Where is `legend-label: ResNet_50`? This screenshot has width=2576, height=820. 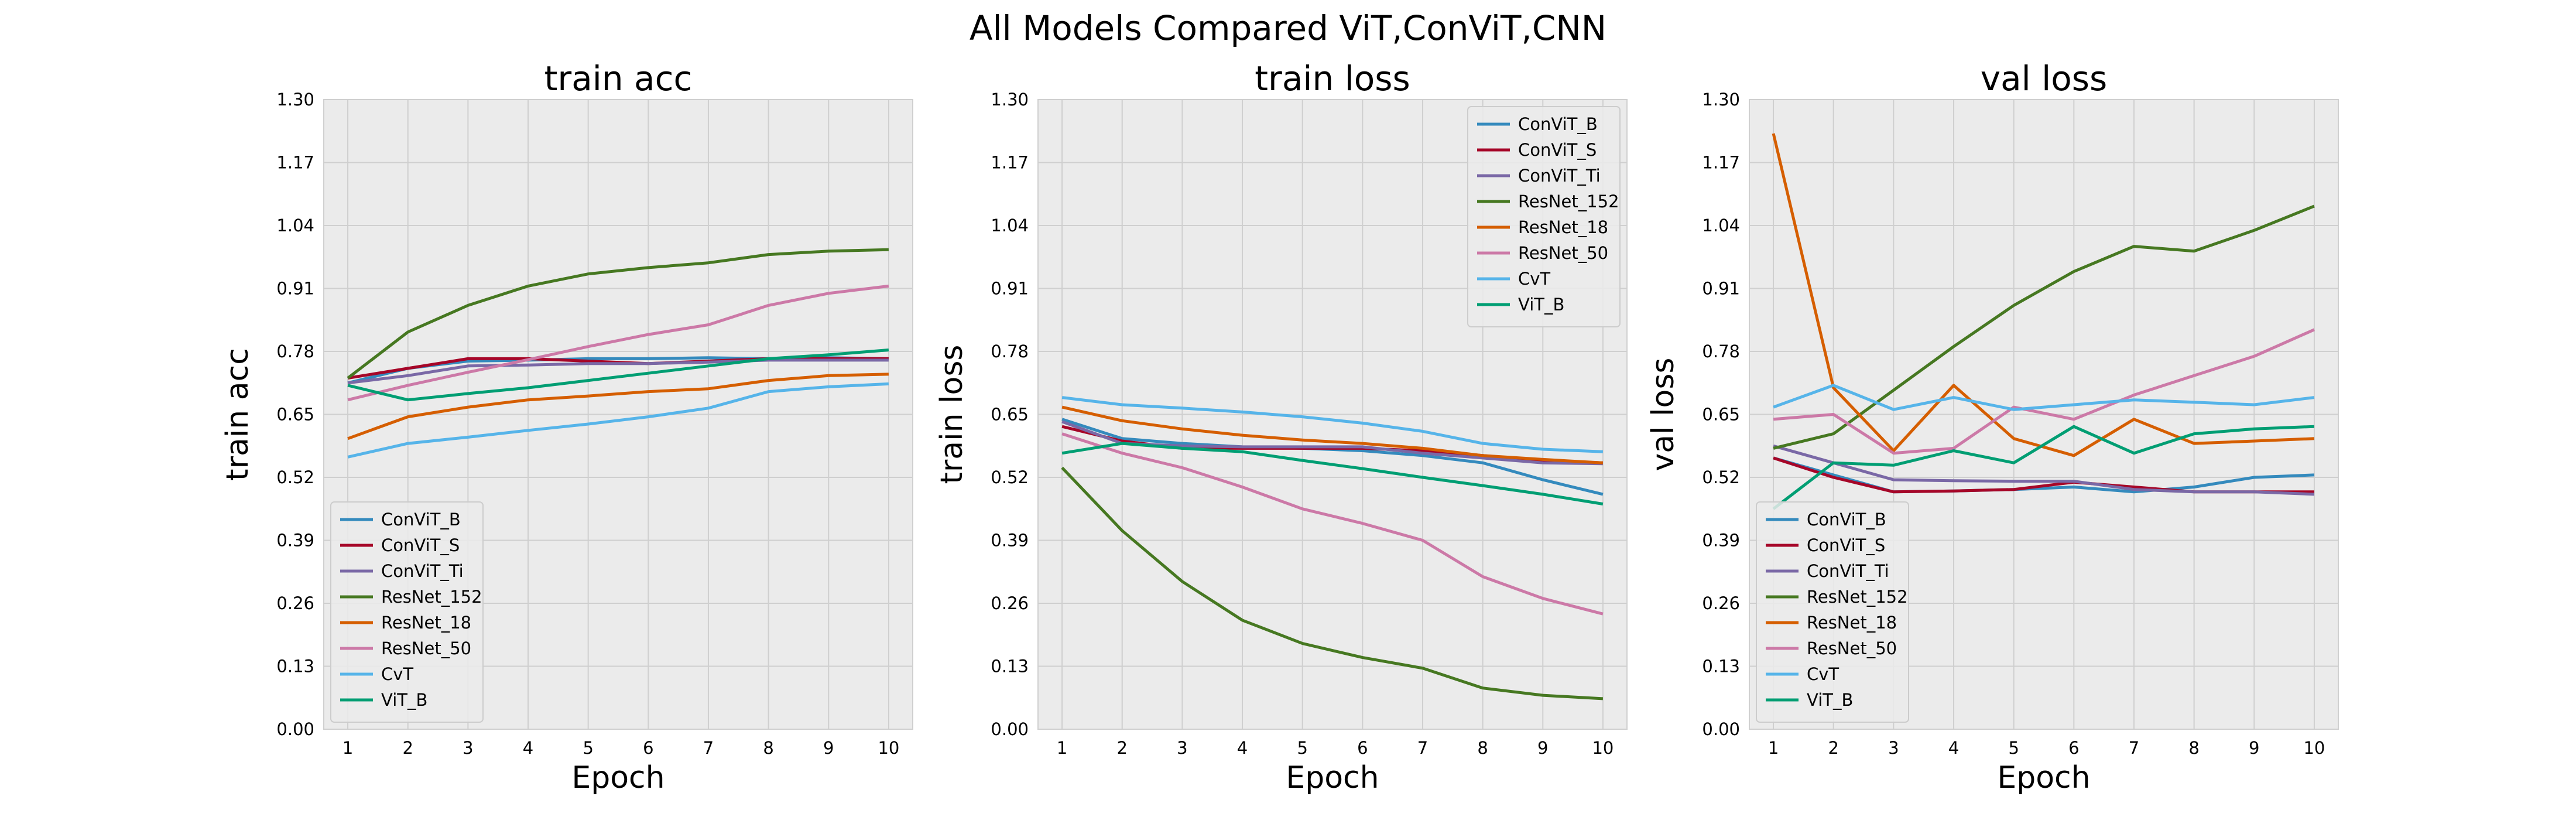 legend-label: ResNet_50 is located at coordinates (1852, 648).